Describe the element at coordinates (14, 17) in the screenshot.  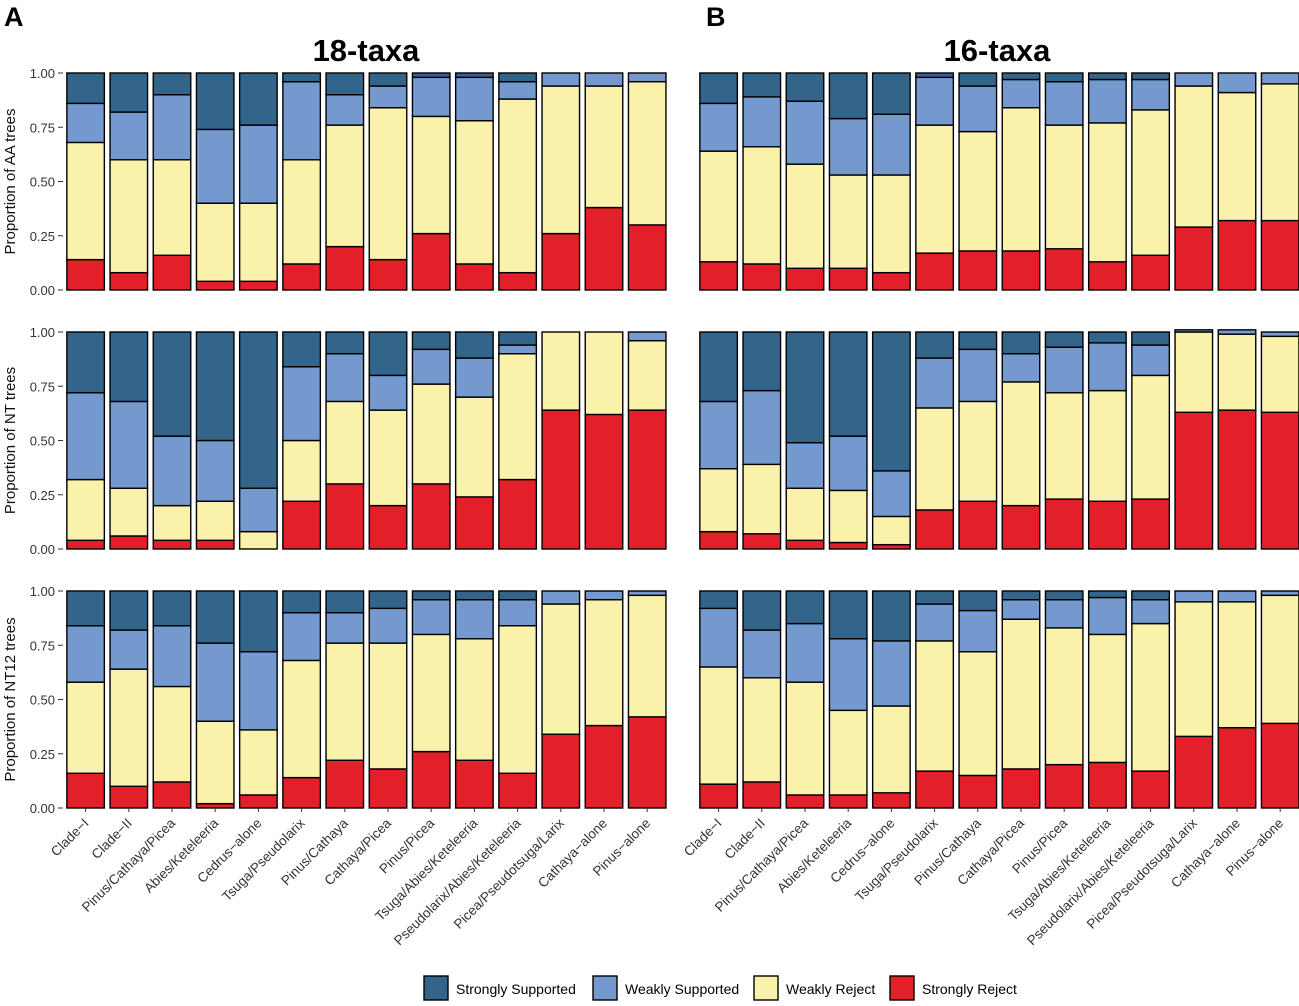
I see `panel-label: A` at that location.